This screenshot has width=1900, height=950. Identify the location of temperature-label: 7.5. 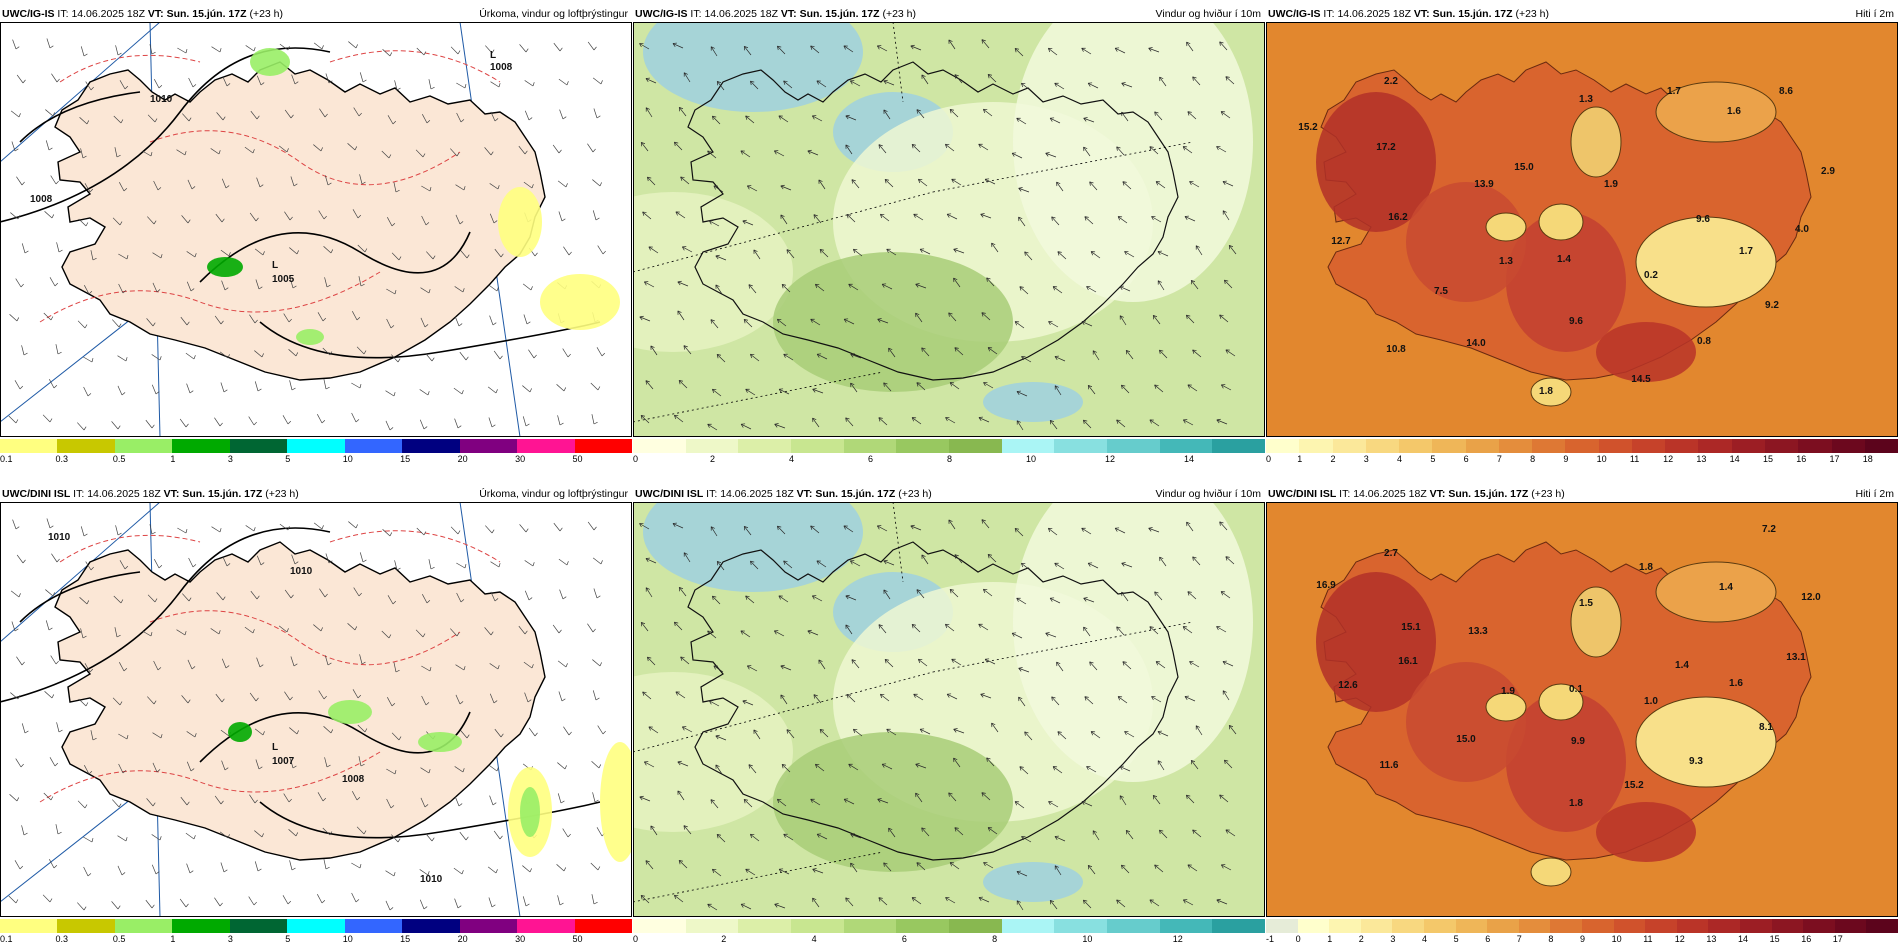
(1441, 291).